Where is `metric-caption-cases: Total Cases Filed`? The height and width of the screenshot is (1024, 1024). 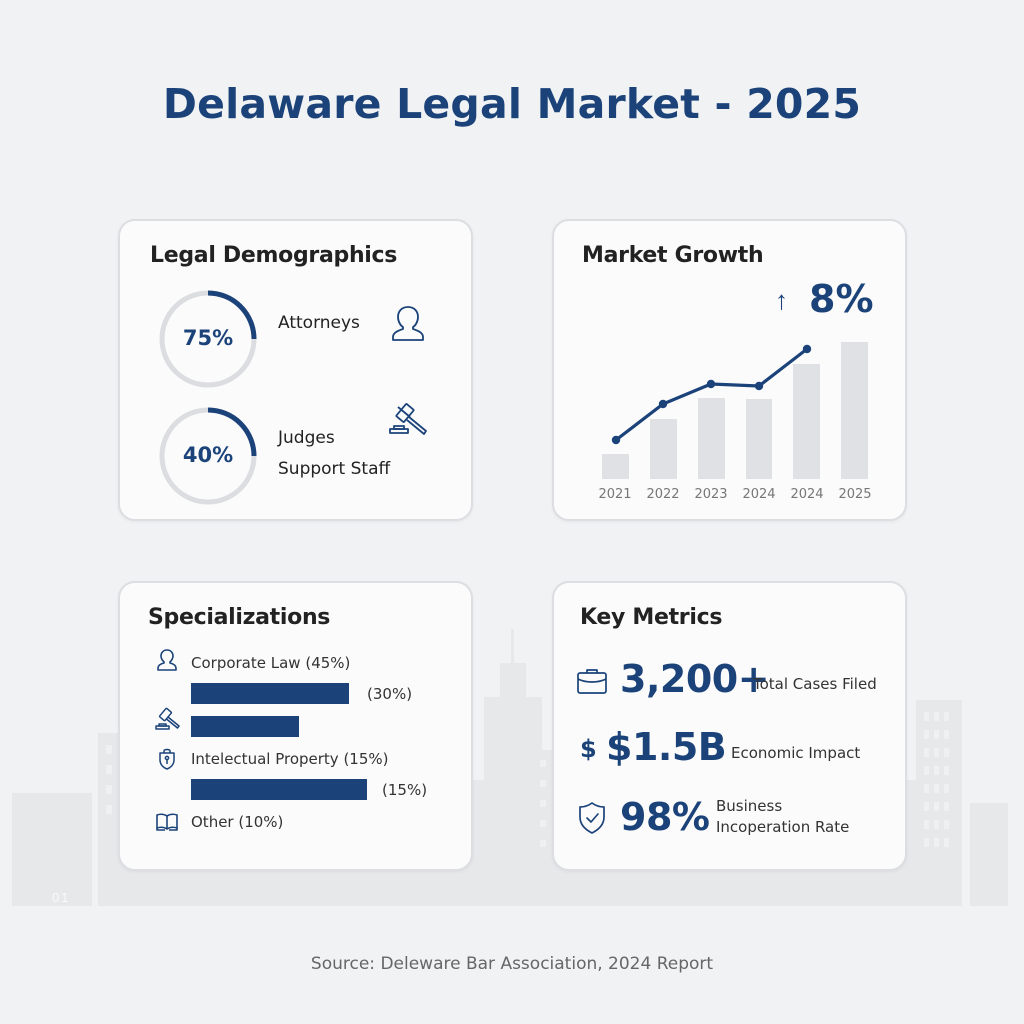 metric-caption-cases: Total Cases Filed is located at coordinates (815, 684).